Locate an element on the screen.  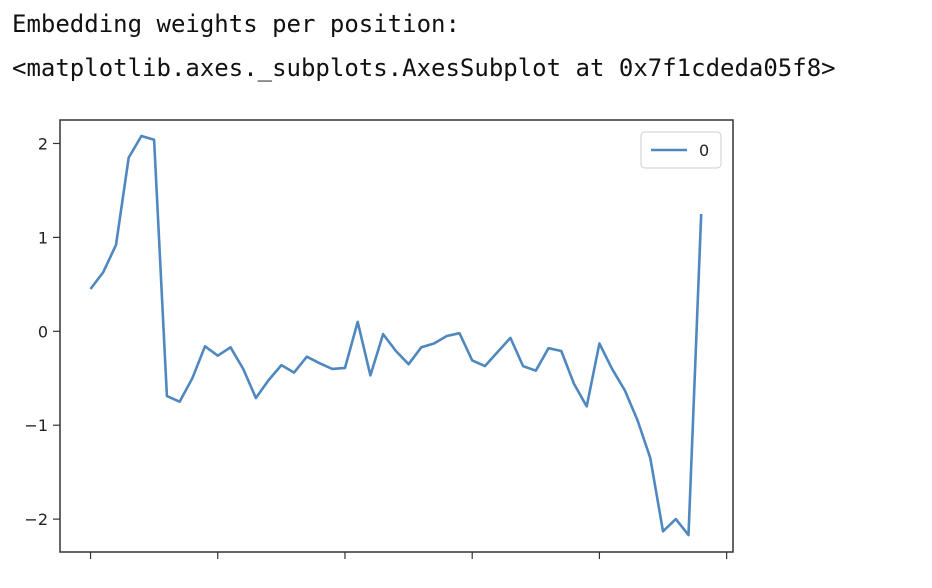
legend: 0 is located at coordinates (681, 150).